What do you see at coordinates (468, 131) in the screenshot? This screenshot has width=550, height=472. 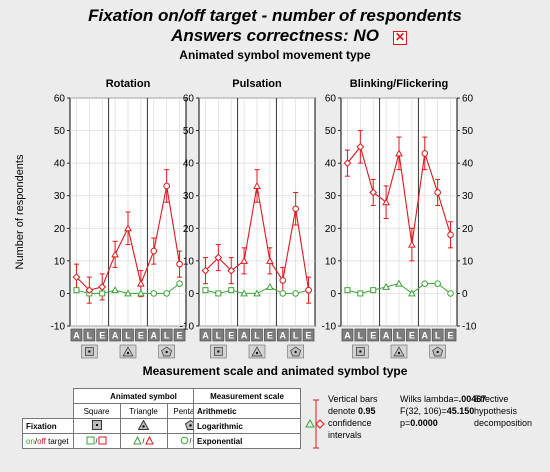 I see `y-tick-label-right: 50` at bounding box center [468, 131].